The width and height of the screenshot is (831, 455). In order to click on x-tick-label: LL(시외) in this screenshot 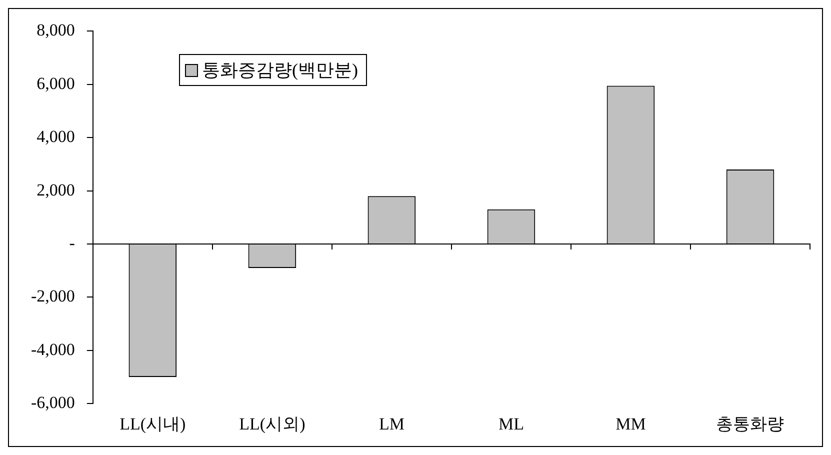, I will do `click(272, 424)`.